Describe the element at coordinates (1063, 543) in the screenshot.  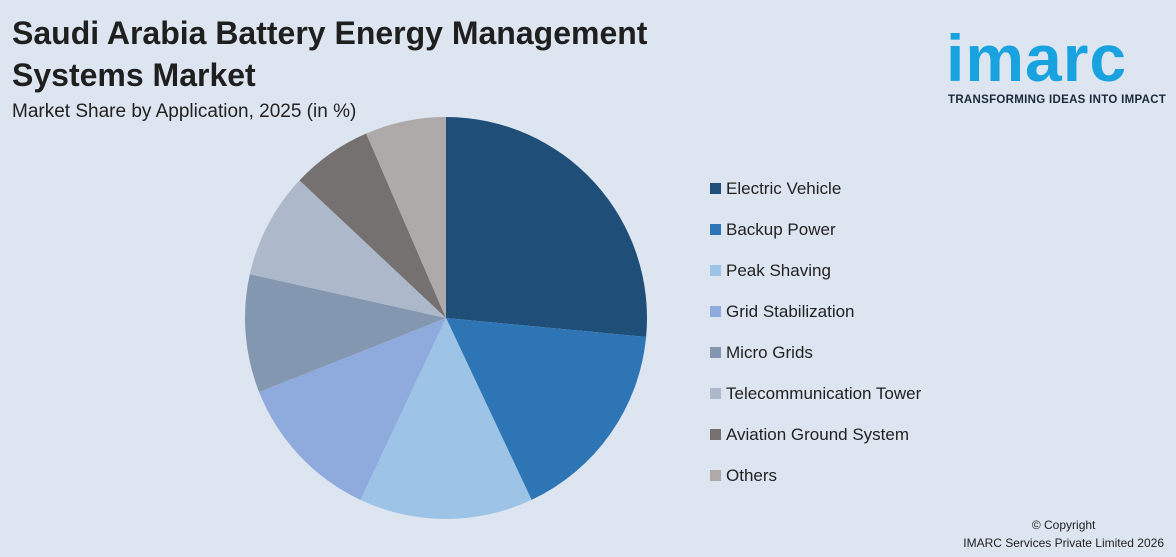
I see `copyright-line2: IMARC Services Private Limited 2026` at that location.